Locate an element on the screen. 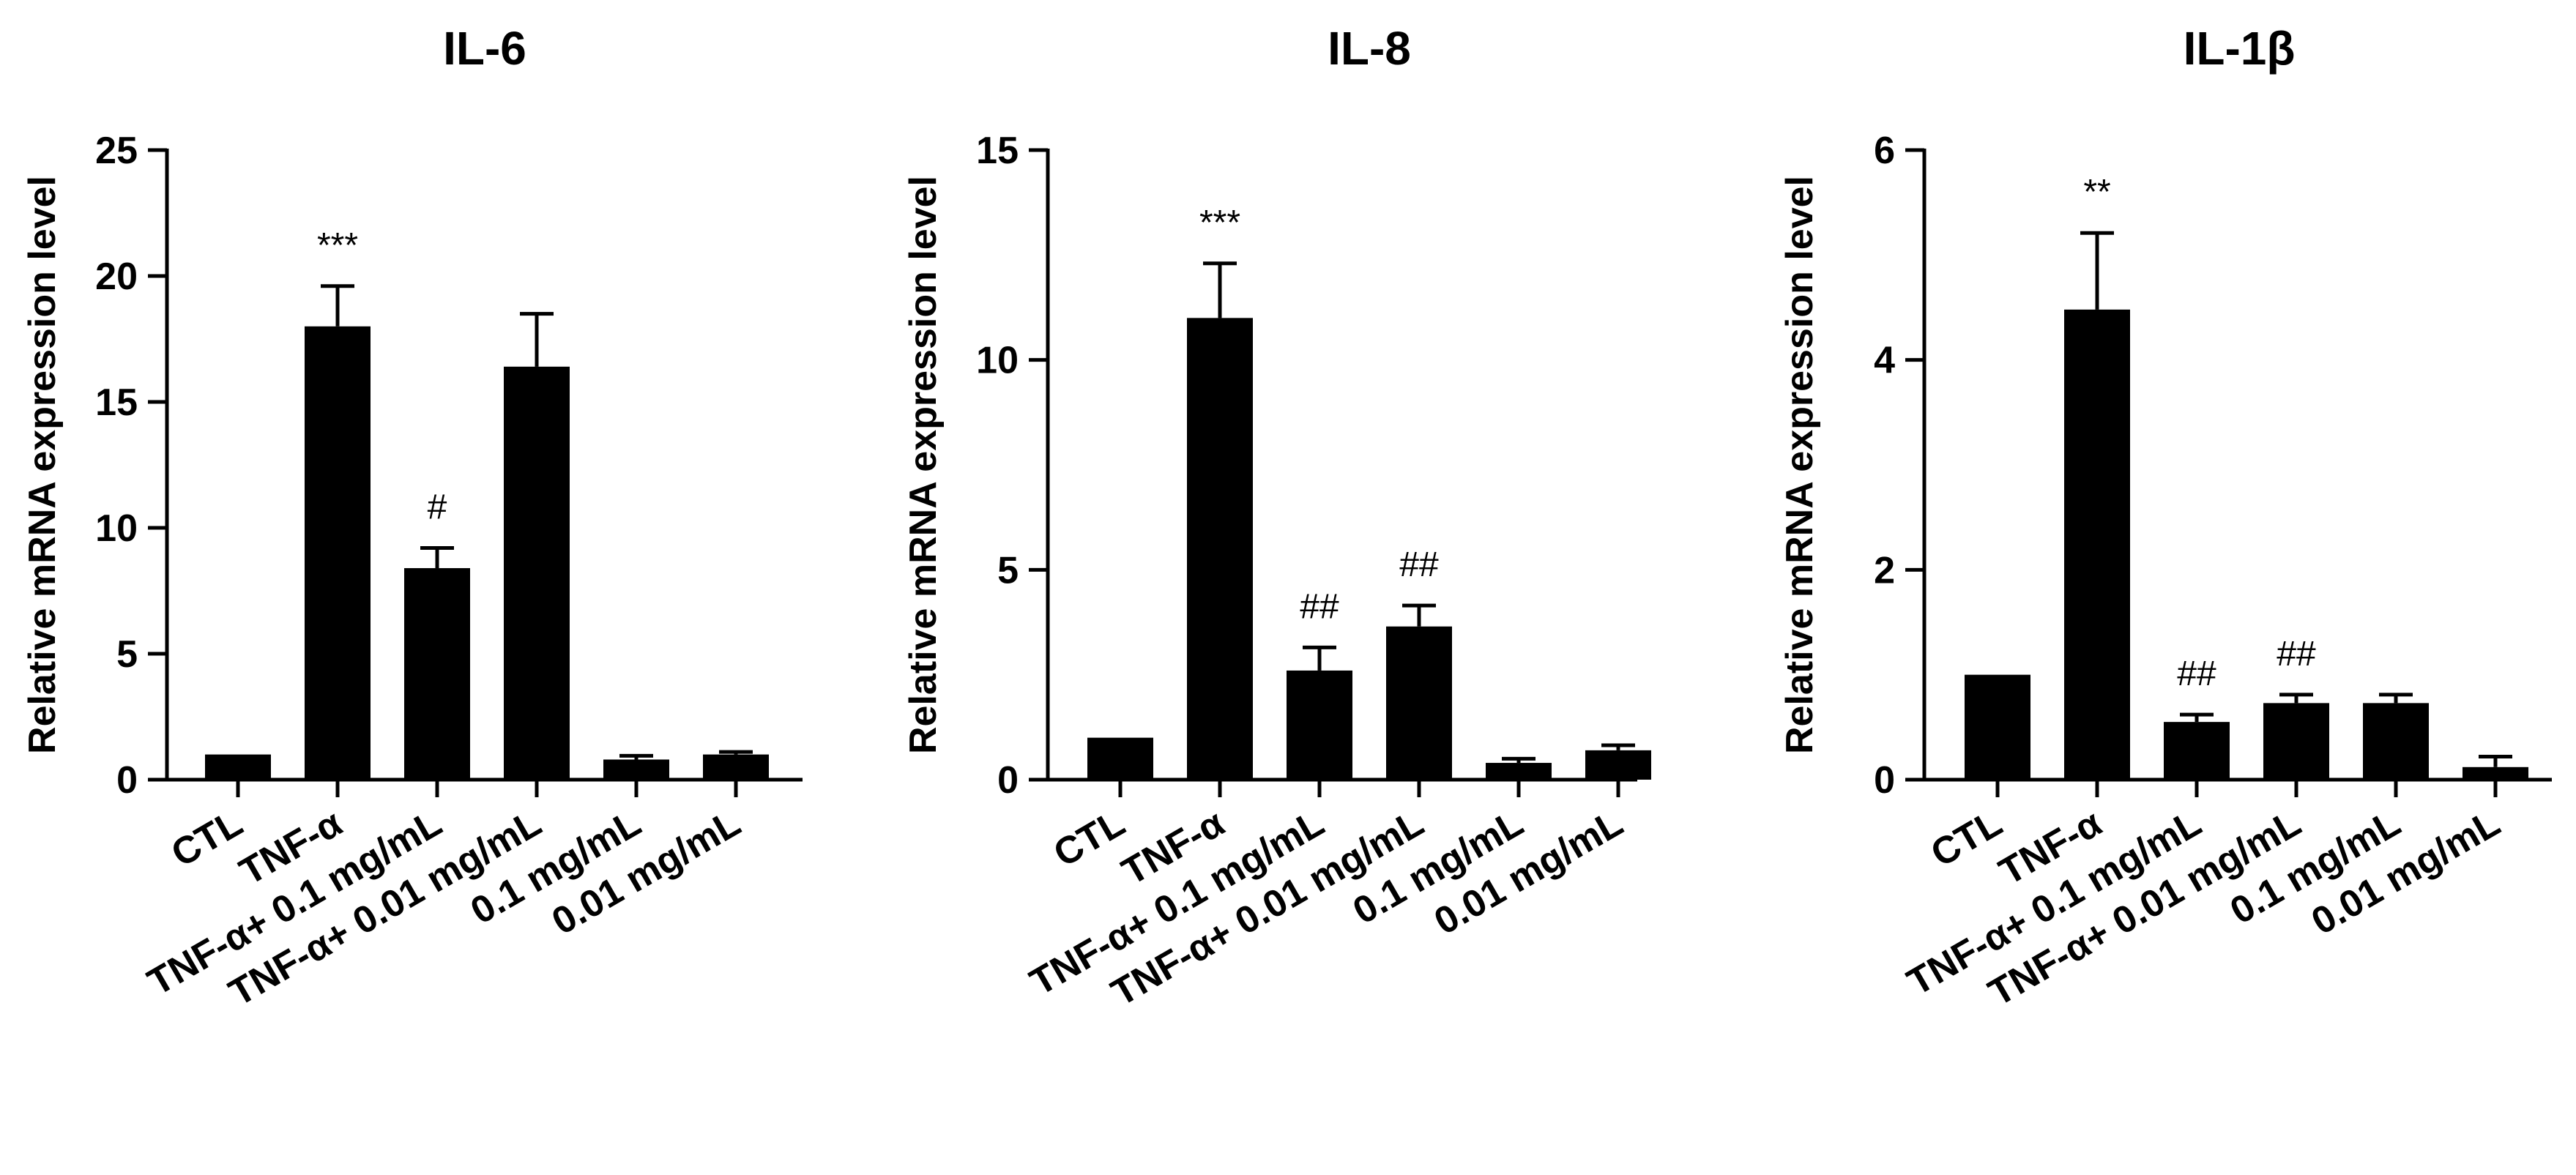  y-tick-label: 20 is located at coordinates (116, 276).